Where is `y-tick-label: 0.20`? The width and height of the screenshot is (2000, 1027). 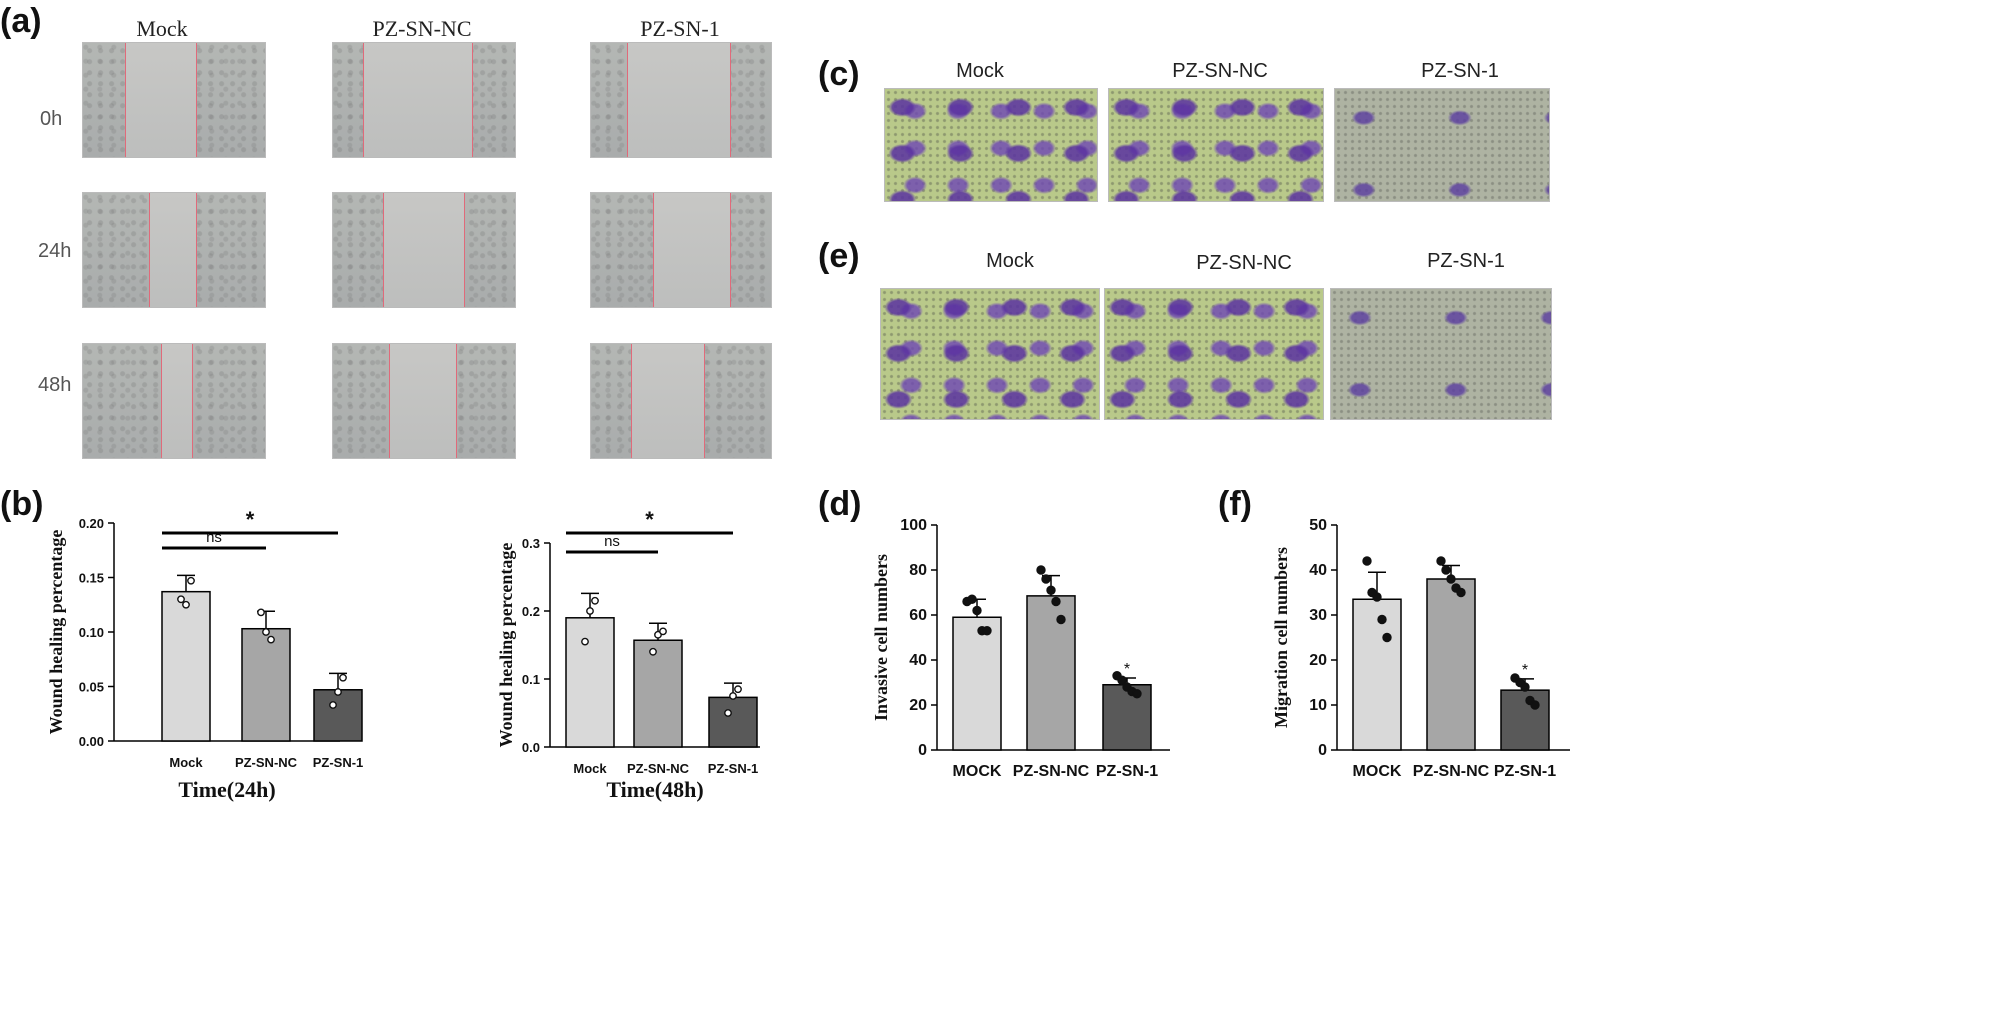 y-tick-label: 0.20 is located at coordinates (91, 523).